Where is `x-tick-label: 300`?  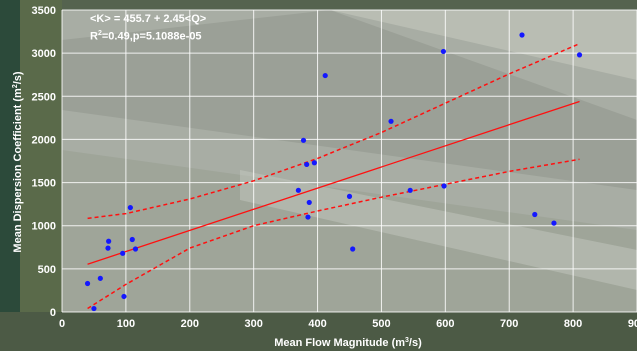
x-tick-label: 300 is located at coordinates (253, 324).